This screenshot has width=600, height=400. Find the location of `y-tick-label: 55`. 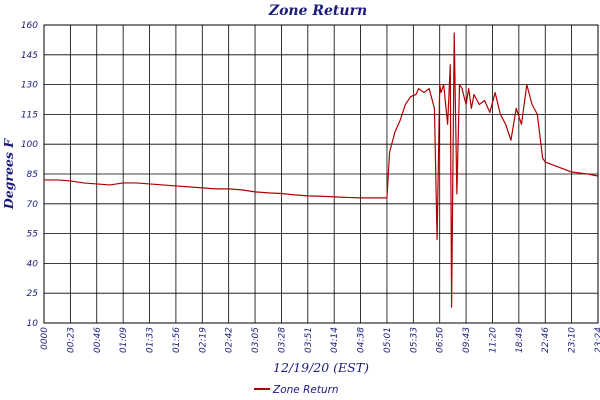

y-tick-label: 55 is located at coordinates (33, 235).